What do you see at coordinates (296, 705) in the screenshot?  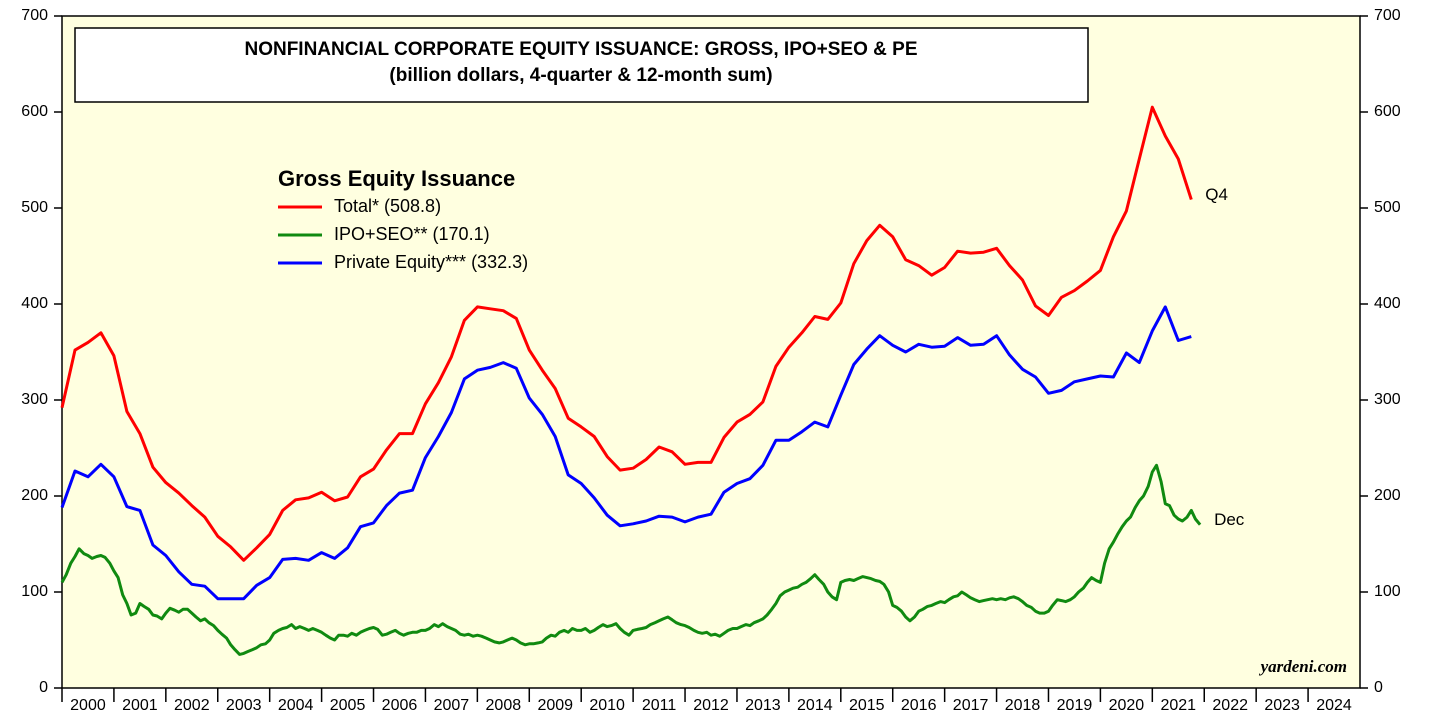 I see `x-tick-label: 2004` at bounding box center [296, 705].